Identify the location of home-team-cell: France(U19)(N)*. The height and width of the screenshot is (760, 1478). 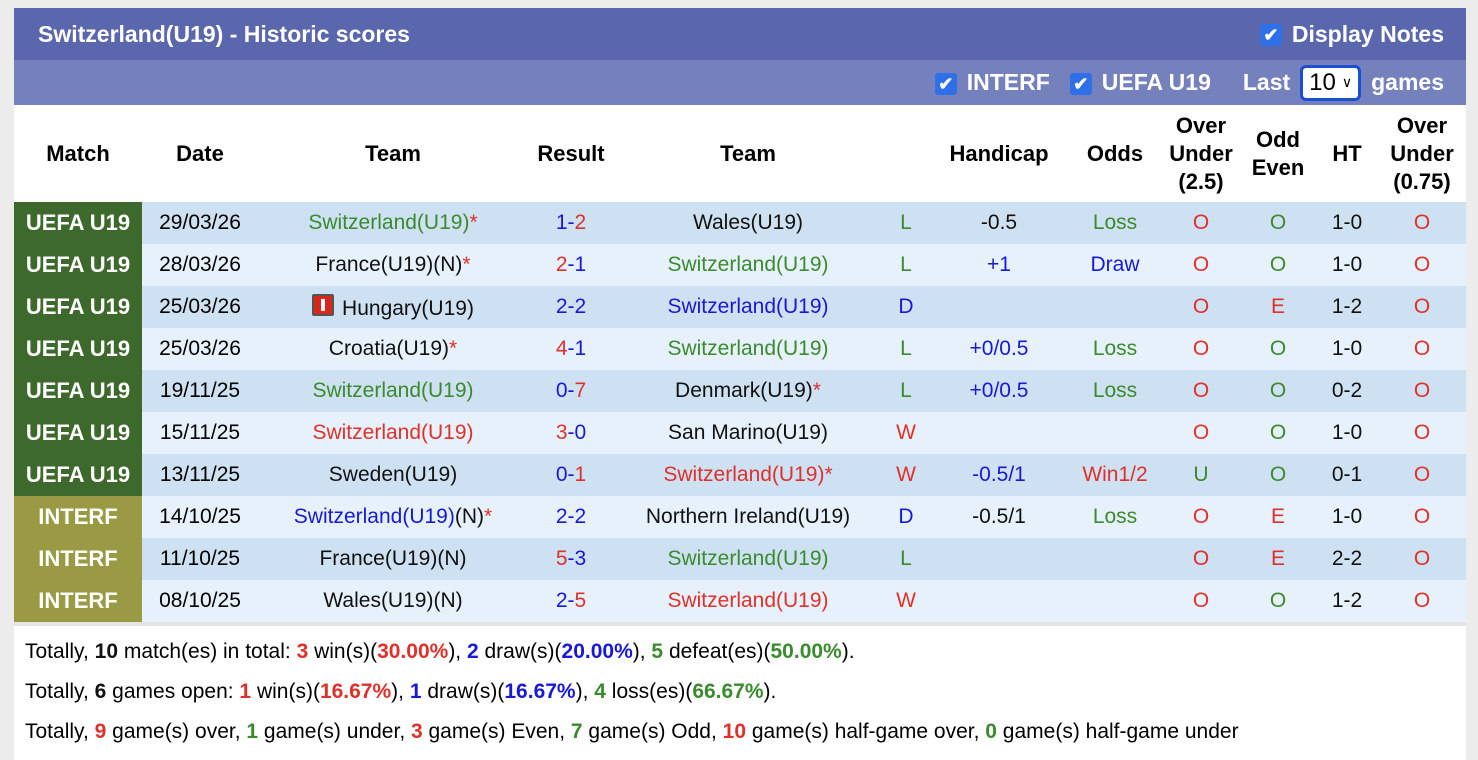
(393, 265).